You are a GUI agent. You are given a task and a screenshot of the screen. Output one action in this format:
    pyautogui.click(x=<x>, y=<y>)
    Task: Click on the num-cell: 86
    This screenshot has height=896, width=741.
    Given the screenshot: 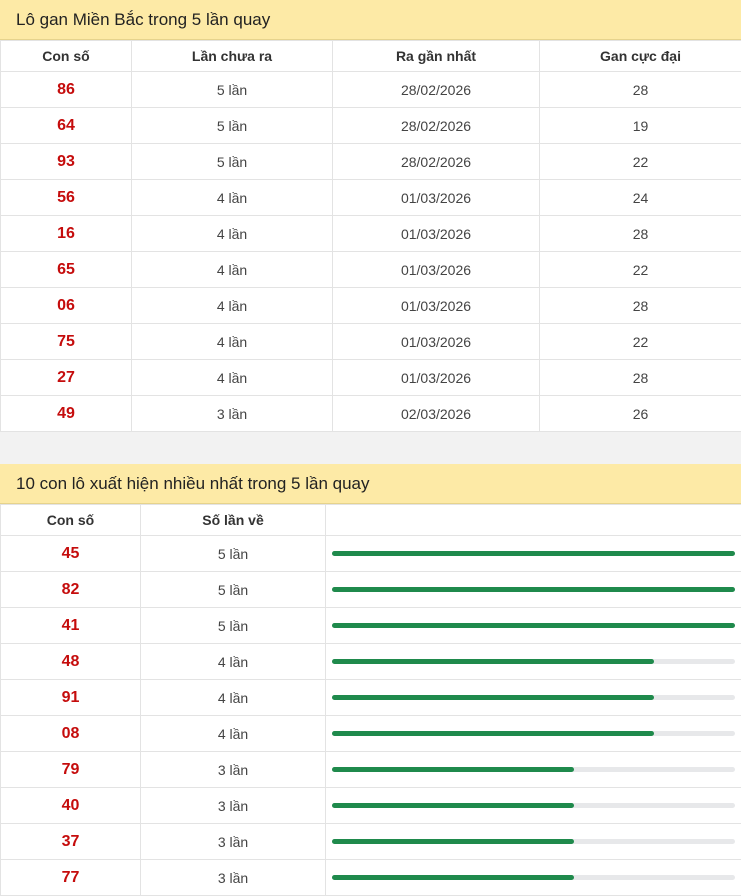 What is the action you would take?
    pyautogui.click(x=66, y=90)
    